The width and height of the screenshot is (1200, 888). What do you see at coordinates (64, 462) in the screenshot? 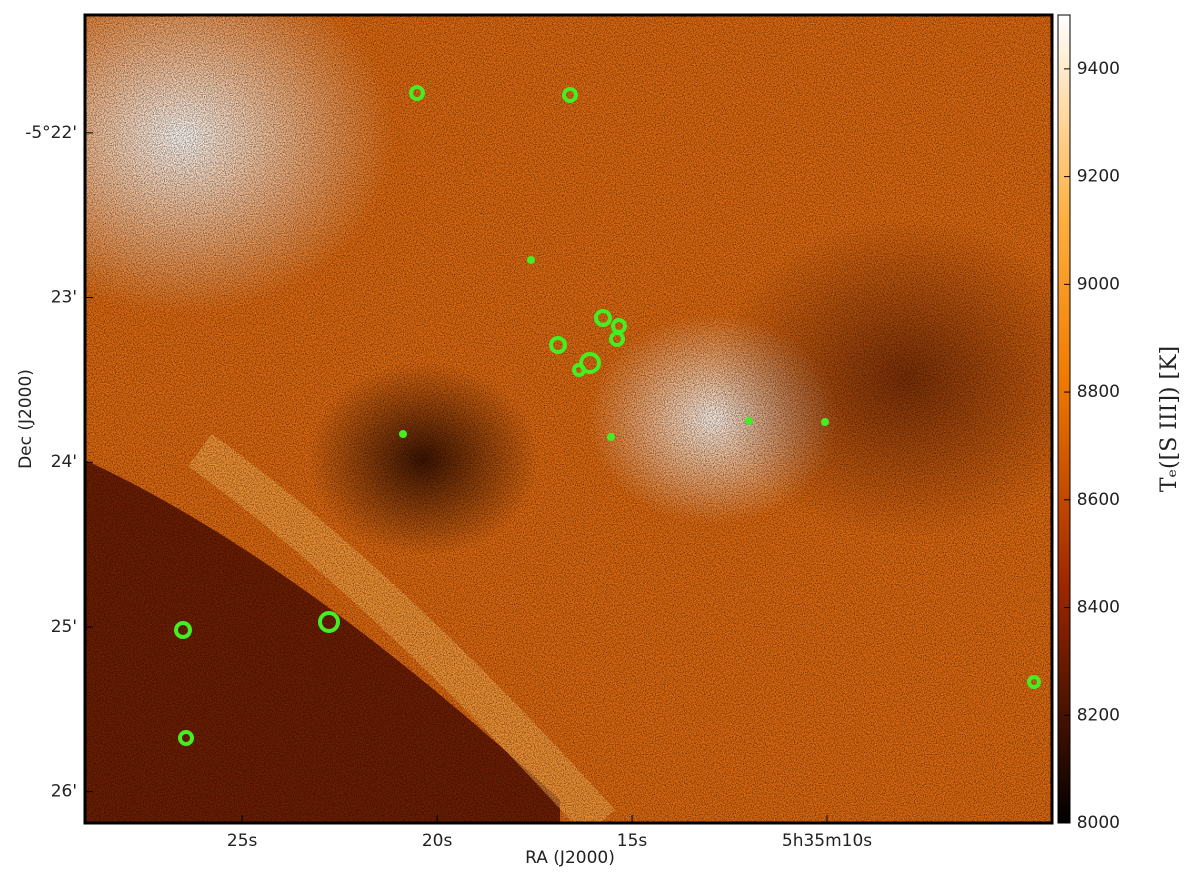
I see `y-tick-label: 24'` at bounding box center [64, 462].